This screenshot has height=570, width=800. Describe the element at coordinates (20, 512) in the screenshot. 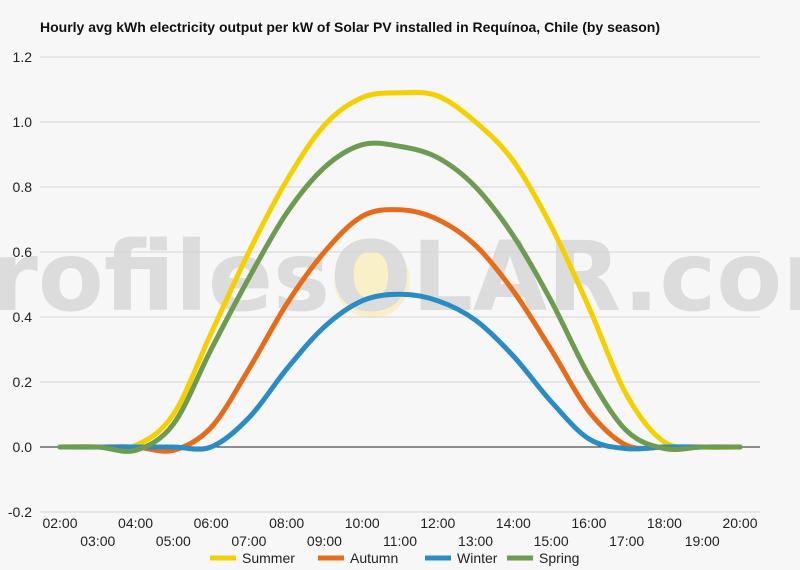

I see `y-tick-label: -0.2` at that location.